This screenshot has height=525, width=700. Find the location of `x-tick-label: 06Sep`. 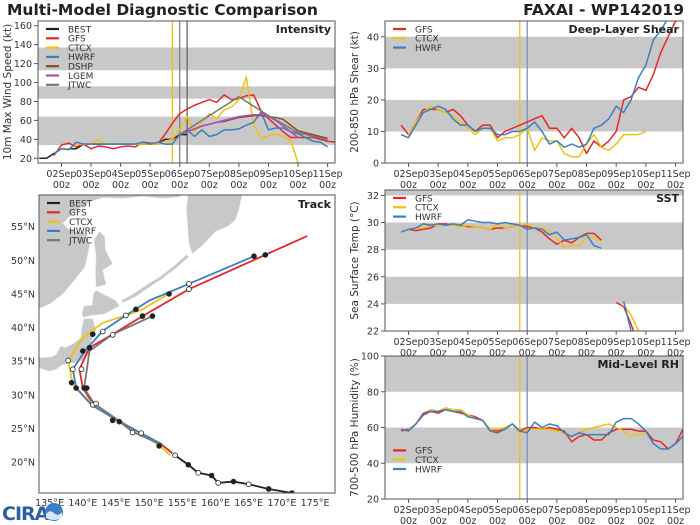

x-tick-label: 06Sep is located at coordinates (527, 510).